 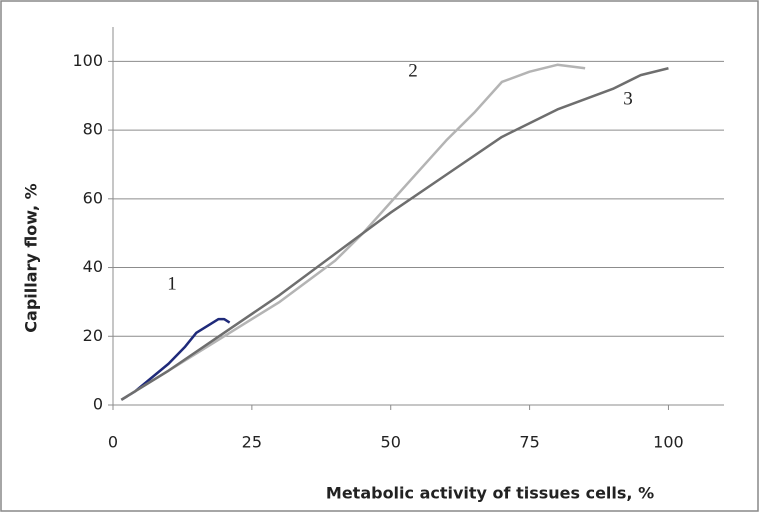 I want to click on y-tick-label: 20, so click(x=93, y=335).